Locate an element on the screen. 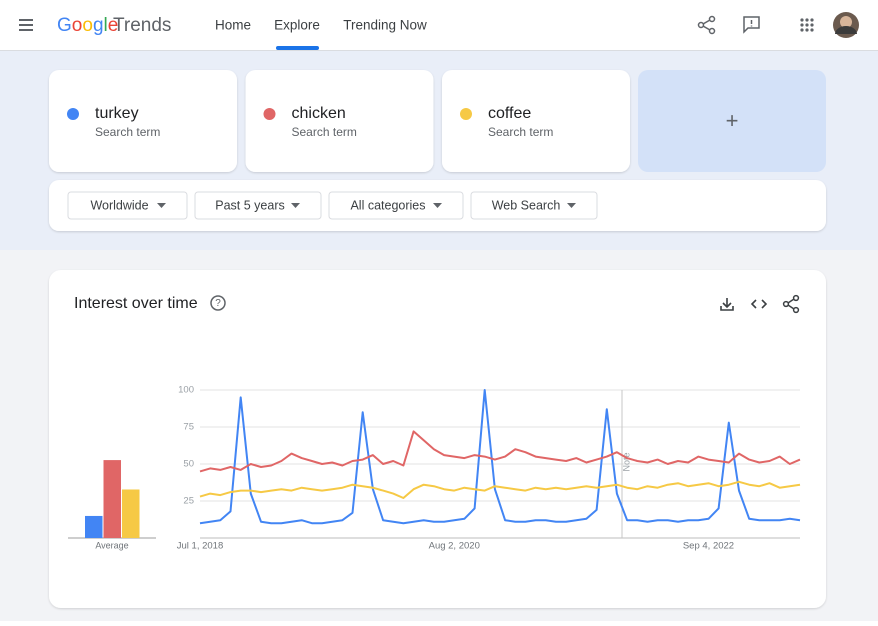  share-icon is located at coordinates (706, 25).